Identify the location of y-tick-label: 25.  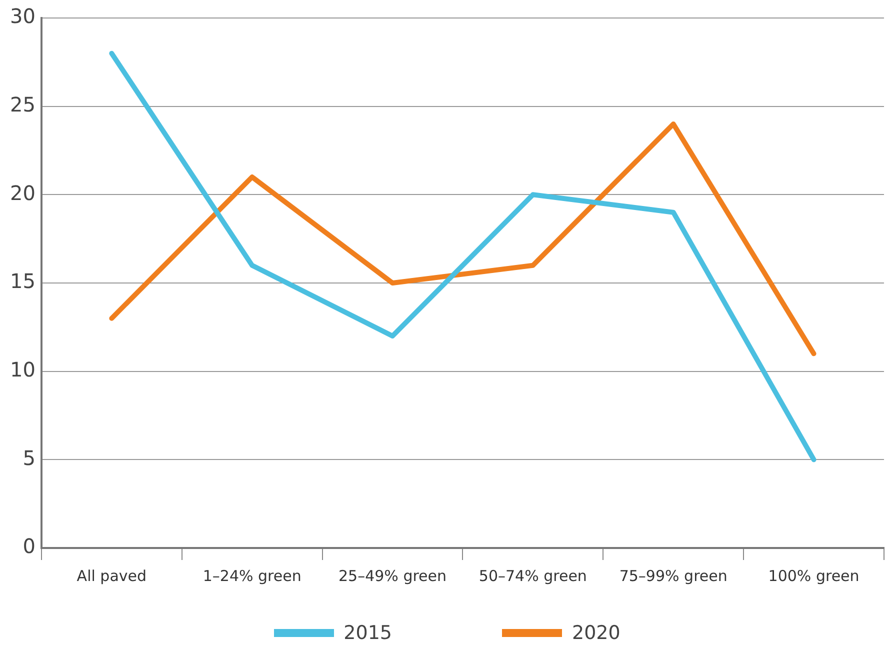
(23, 104).